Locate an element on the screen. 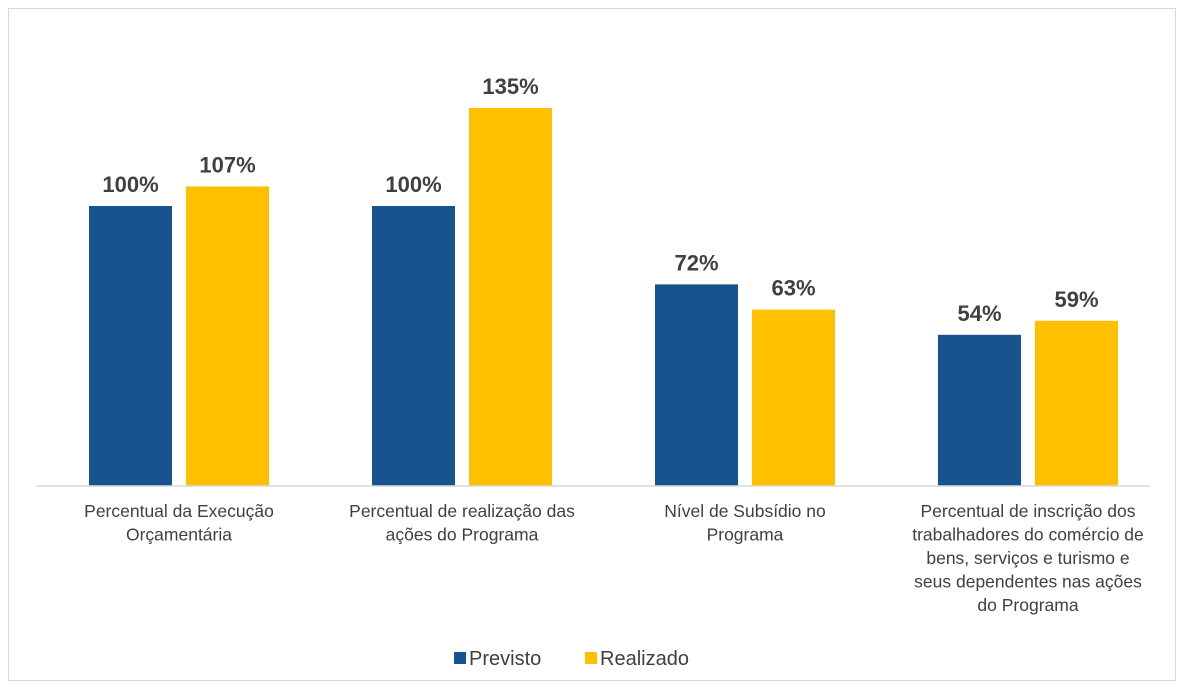  data-label-realizado-1: 107% is located at coordinates (227, 164).